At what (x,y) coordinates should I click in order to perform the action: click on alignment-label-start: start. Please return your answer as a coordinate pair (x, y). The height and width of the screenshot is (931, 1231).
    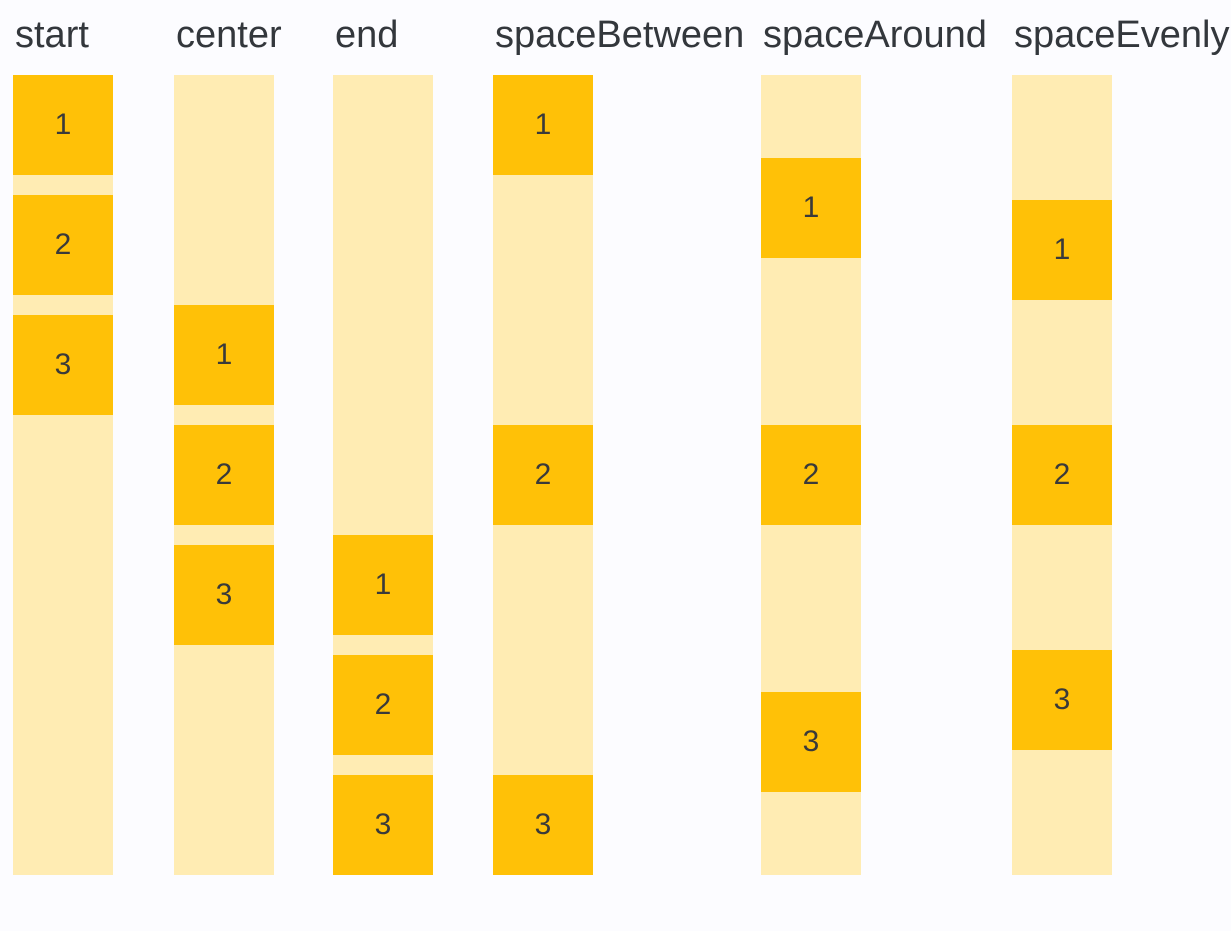
    Looking at the image, I should click on (52, 35).